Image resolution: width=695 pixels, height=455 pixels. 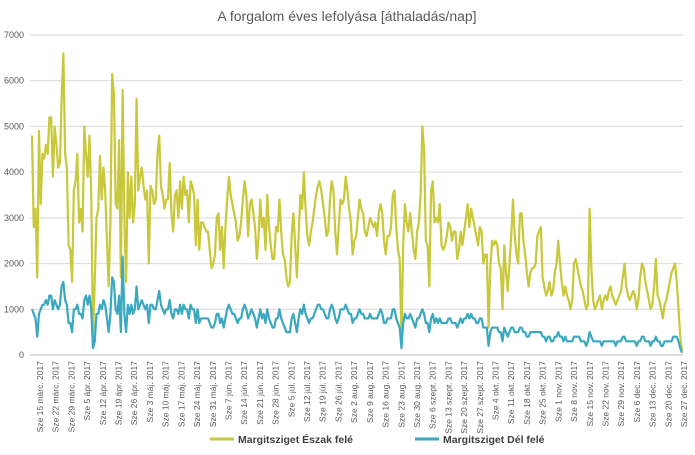 I want to click on legend-label-south: Margitsziget Dél felé, so click(x=494, y=440).